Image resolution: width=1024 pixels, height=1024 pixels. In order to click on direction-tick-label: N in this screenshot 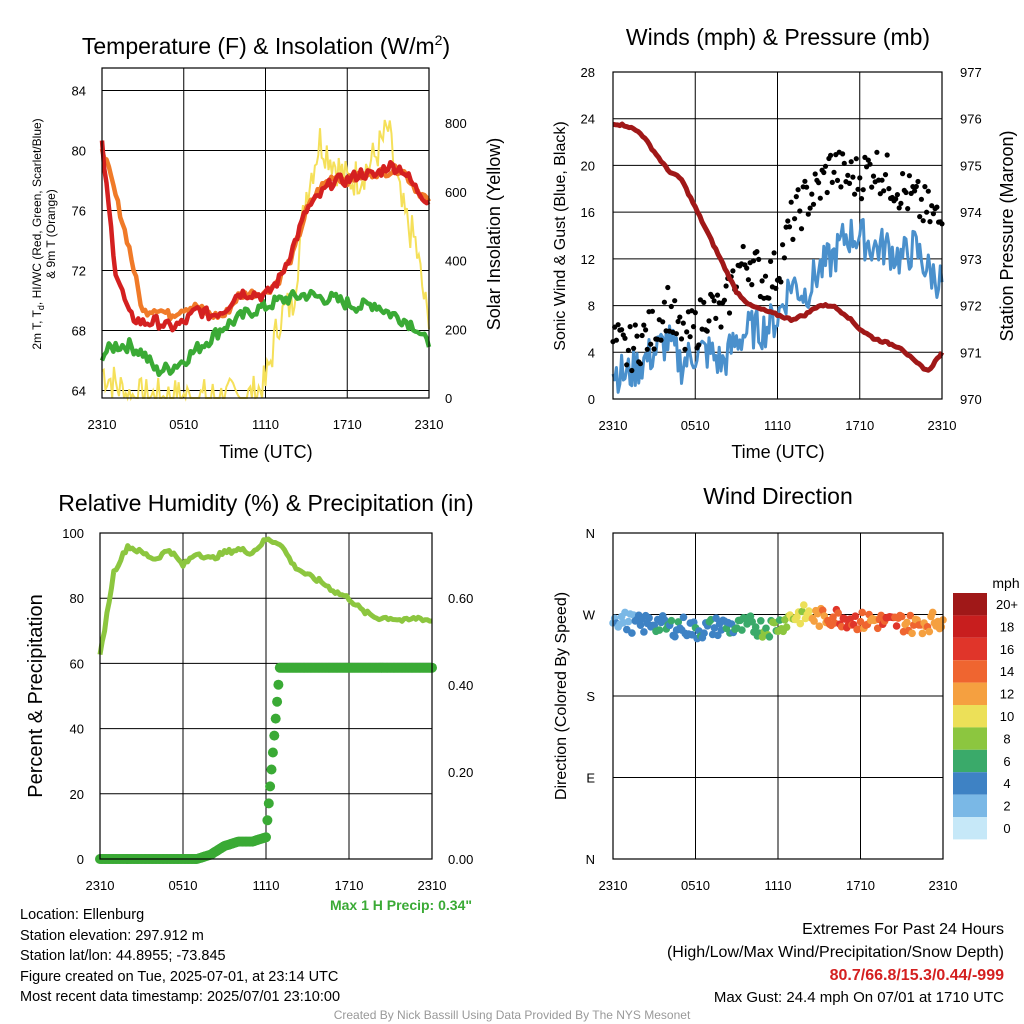, I will do `click(590, 859)`.